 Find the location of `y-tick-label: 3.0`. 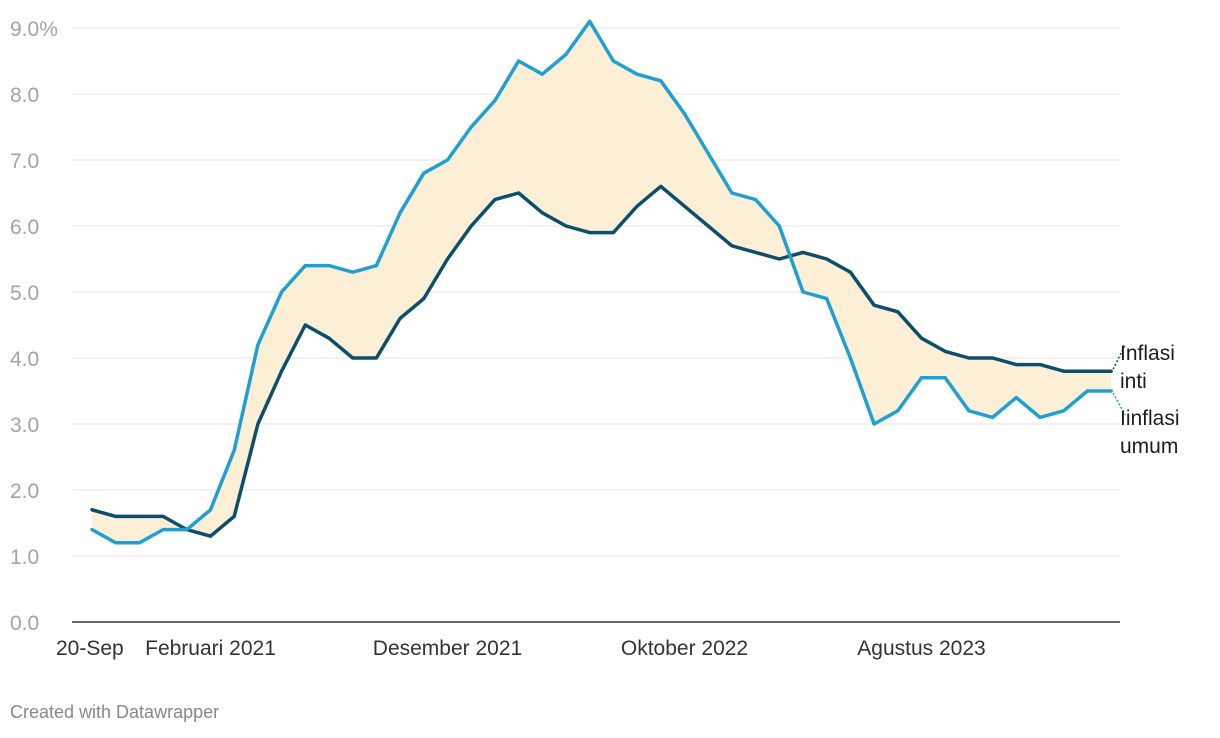

y-tick-label: 3.0 is located at coordinates (24, 425).